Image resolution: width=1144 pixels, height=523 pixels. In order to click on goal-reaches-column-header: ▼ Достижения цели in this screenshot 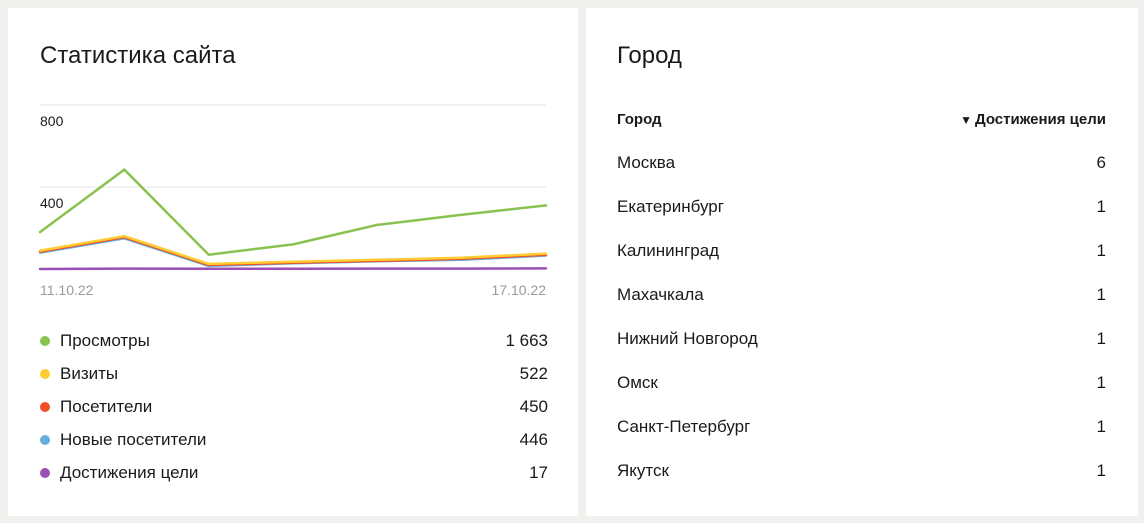, I will do `click(981, 119)`.